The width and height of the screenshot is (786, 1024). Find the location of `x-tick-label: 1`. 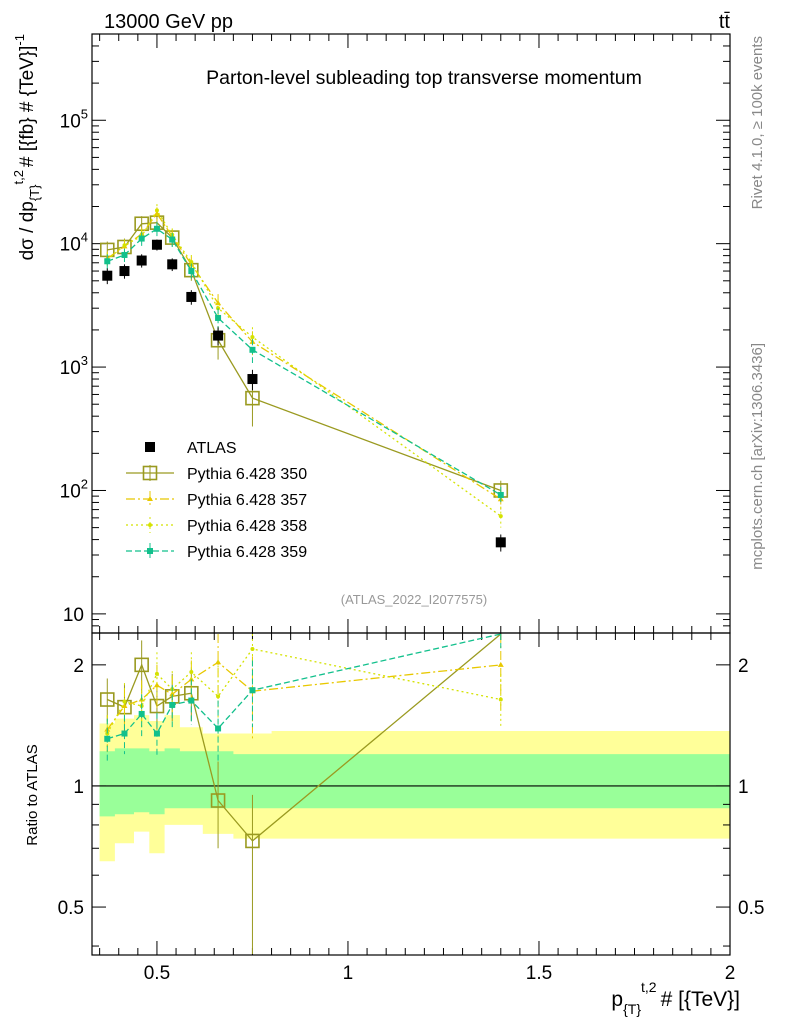

x-tick-label: 1 is located at coordinates (348, 973).